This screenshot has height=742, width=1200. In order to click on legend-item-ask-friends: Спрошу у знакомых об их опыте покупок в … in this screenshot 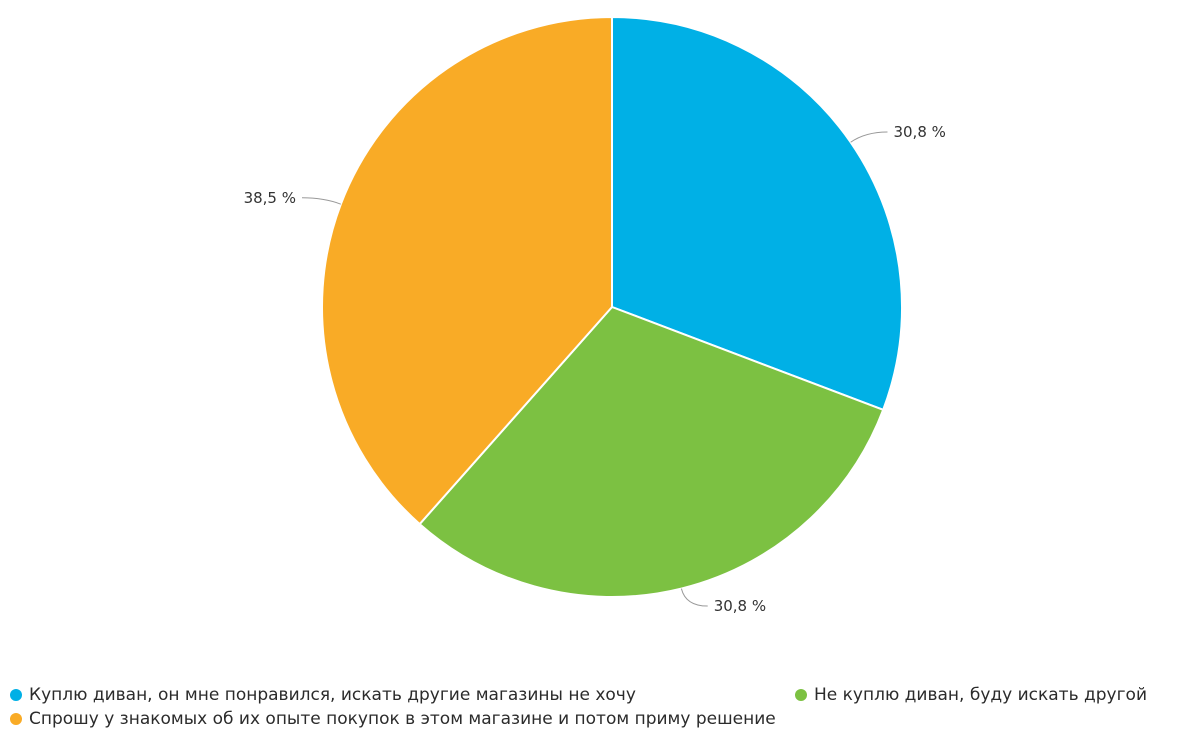, I will do `click(393, 719)`.